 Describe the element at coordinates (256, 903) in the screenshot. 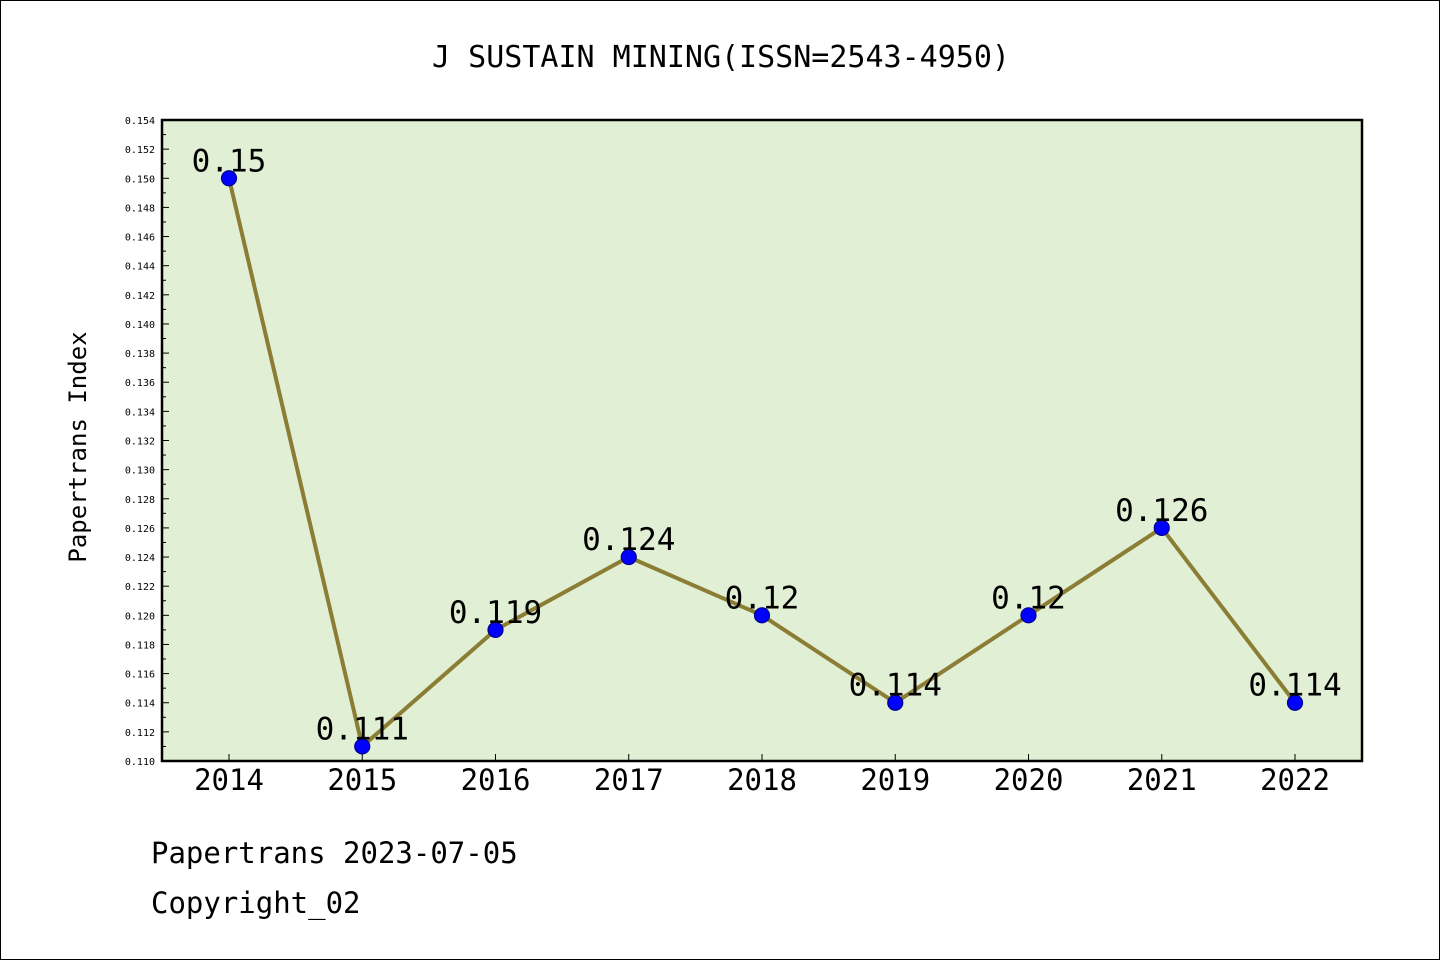

I see `footer-copyright: Copyright_02` at that location.